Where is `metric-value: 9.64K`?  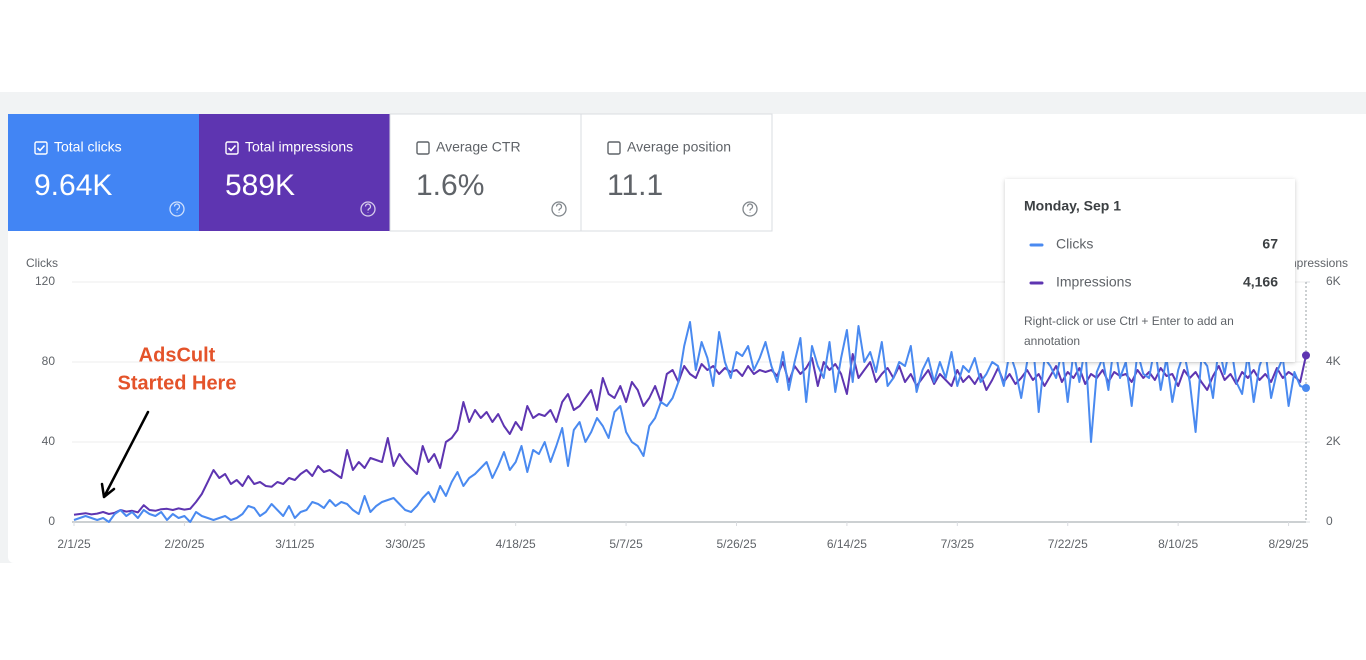 metric-value: 9.64K is located at coordinates (73, 185).